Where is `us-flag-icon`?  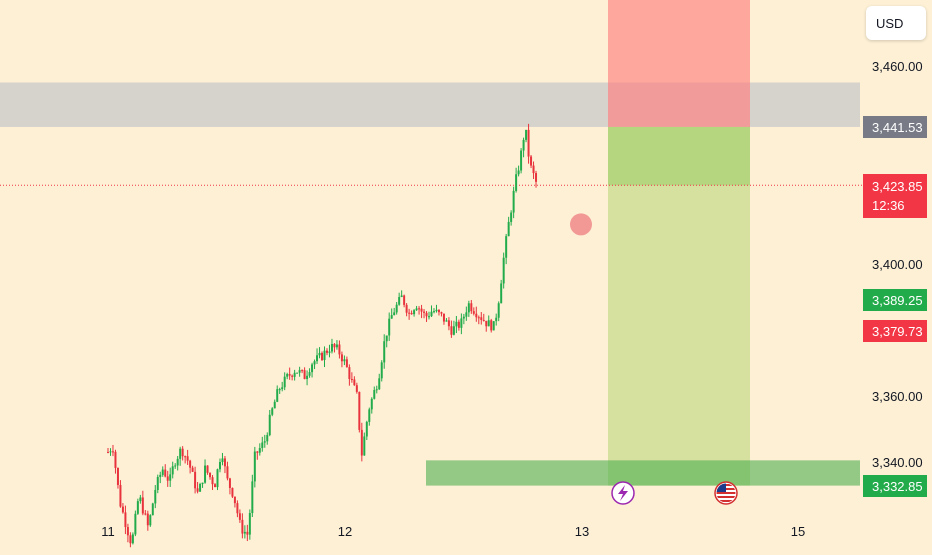 us-flag-icon is located at coordinates (726, 493).